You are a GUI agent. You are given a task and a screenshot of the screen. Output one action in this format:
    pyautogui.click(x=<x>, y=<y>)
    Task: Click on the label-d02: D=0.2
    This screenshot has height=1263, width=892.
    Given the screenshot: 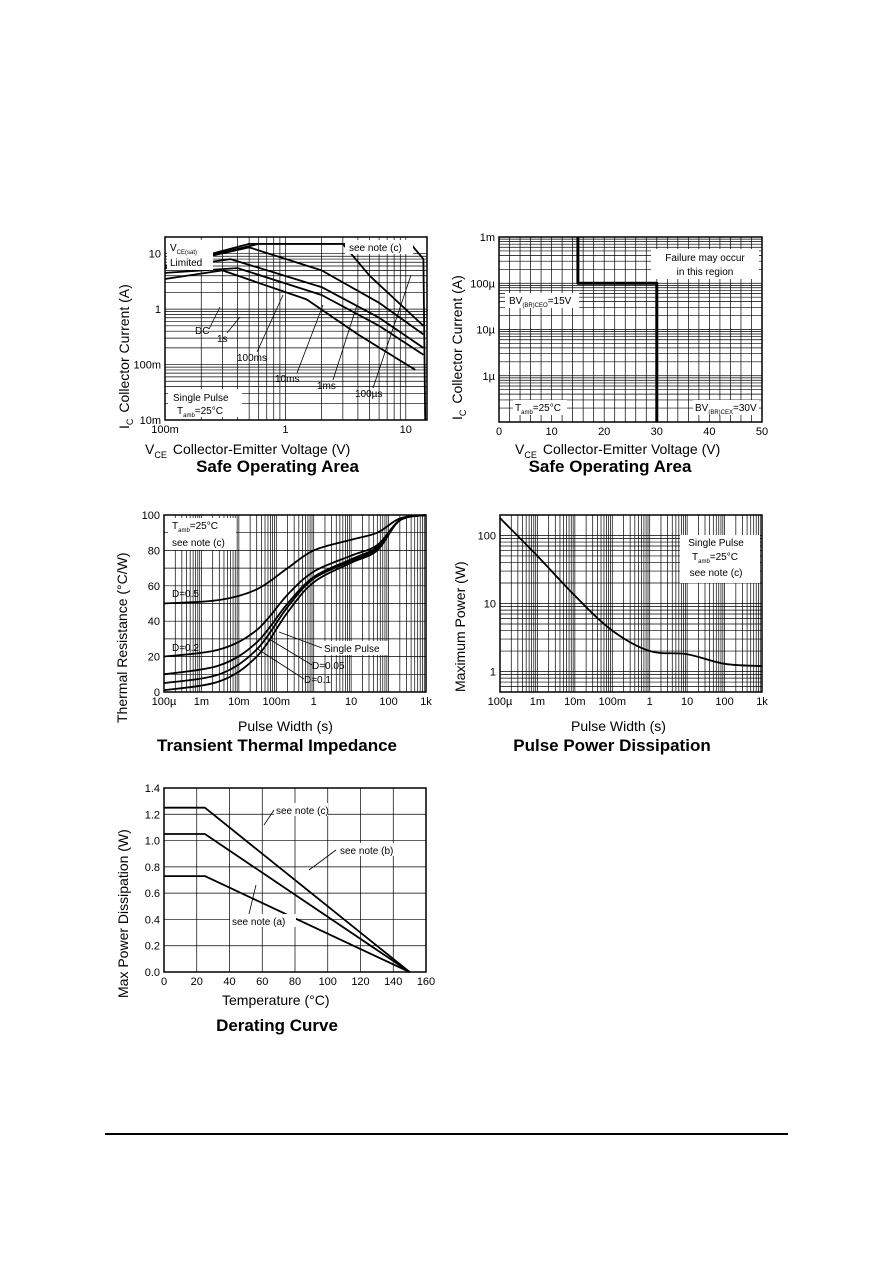 What is the action you would take?
    pyautogui.click(x=185, y=648)
    